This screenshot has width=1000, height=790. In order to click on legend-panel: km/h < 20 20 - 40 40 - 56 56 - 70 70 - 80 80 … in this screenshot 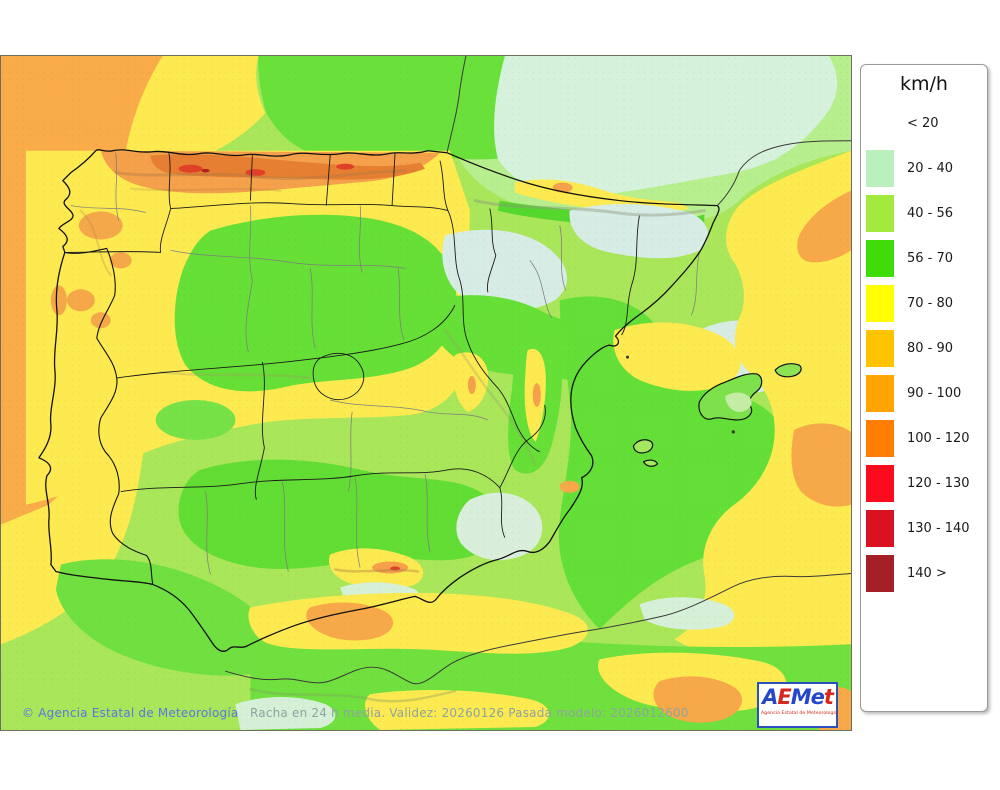, I will do `click(924, 388)`.